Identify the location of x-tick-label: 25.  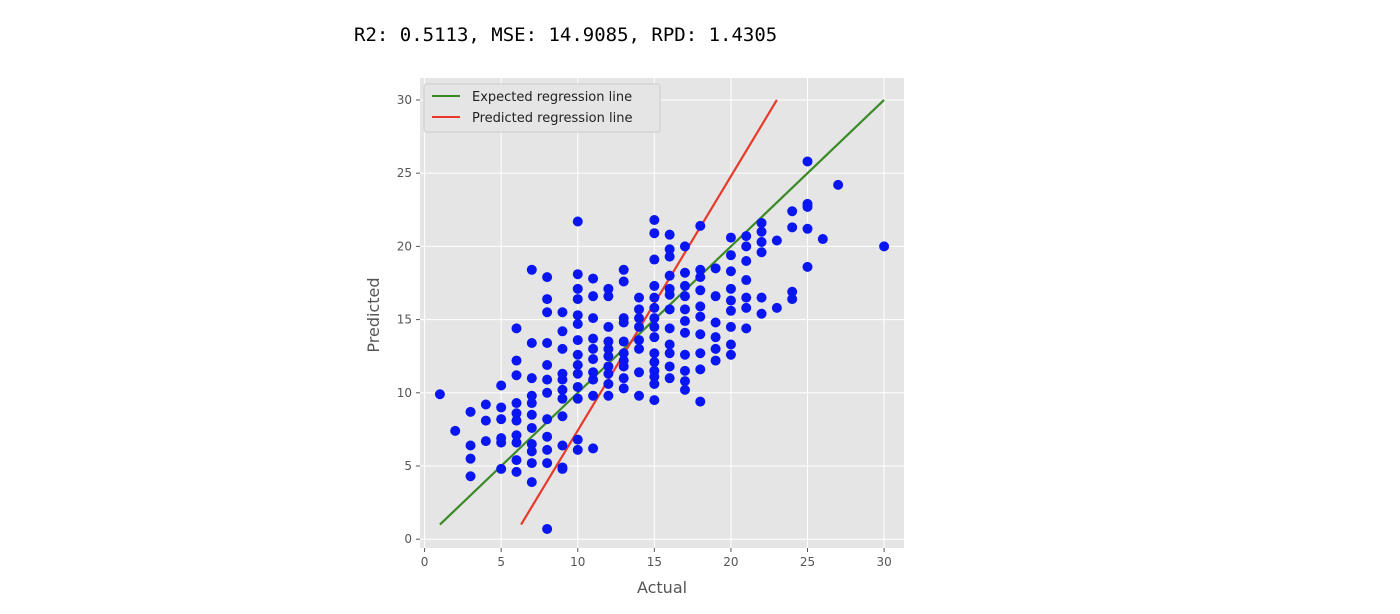
(807, 562).